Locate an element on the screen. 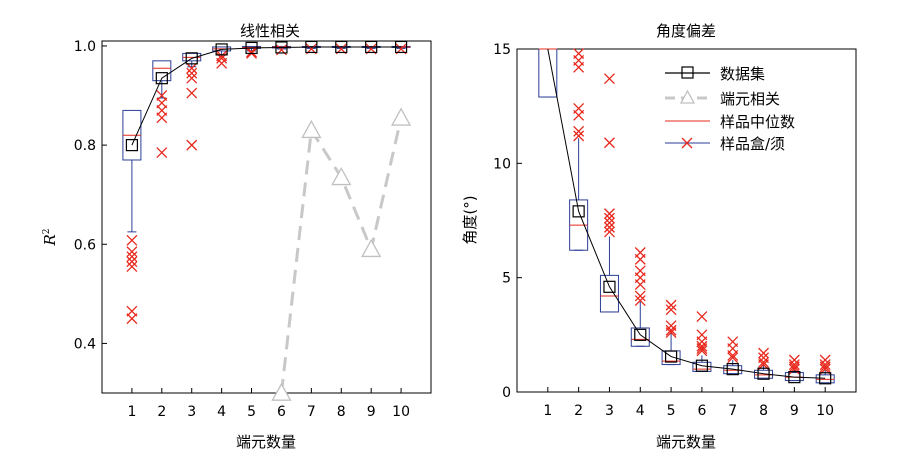 Image resolution: width=902 pixels, height=465 pixels. right-y-tick-label: 0 is located at coordinates (506, 393).